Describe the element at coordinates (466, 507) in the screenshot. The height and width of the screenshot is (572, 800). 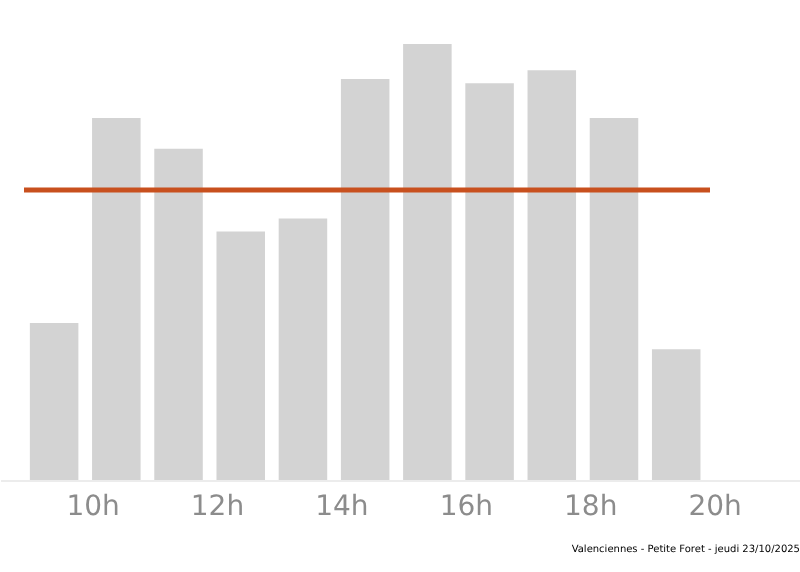
I see `x-tick-label: 16h` at that location.